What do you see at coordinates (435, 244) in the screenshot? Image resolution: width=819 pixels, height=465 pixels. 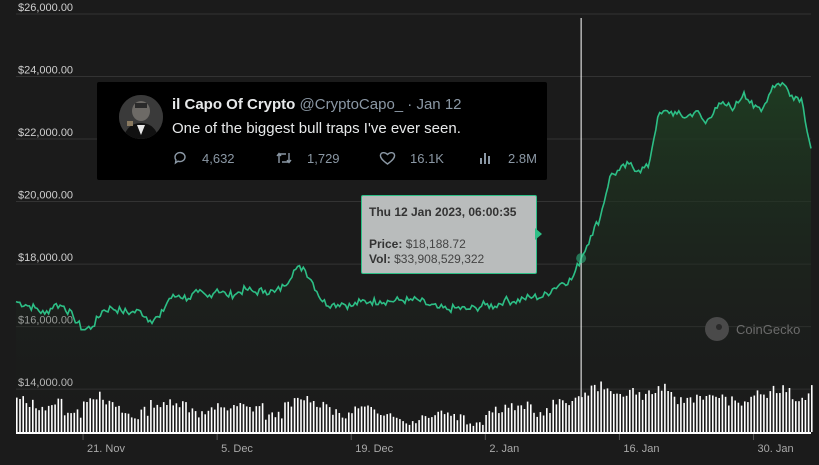 I see `tooltip-price-value: $18,188.72` at bounding box center [435, 244].